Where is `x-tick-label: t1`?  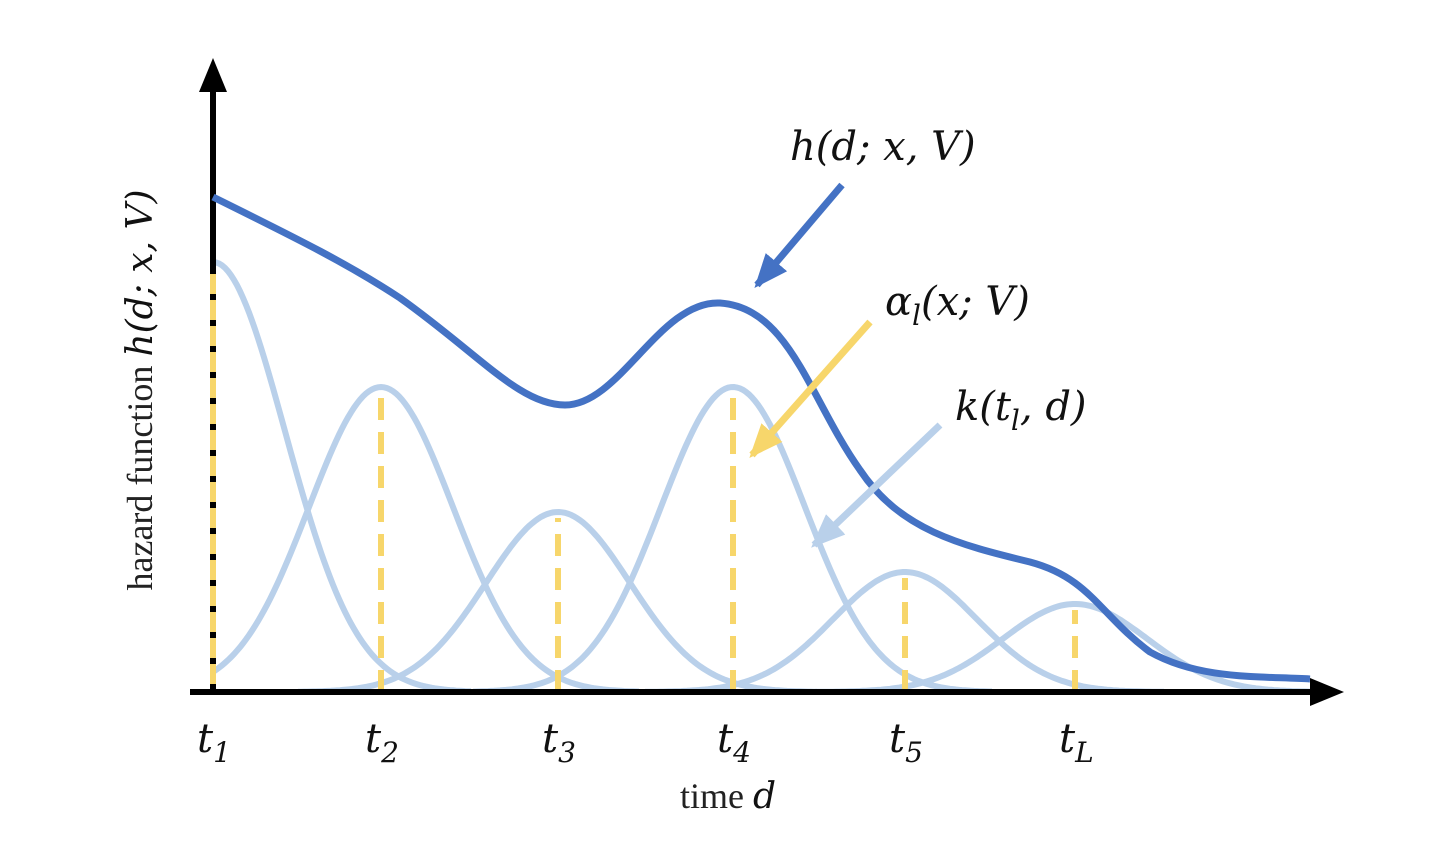
x-tick-label: t1 is located at coordinates (214, 742).